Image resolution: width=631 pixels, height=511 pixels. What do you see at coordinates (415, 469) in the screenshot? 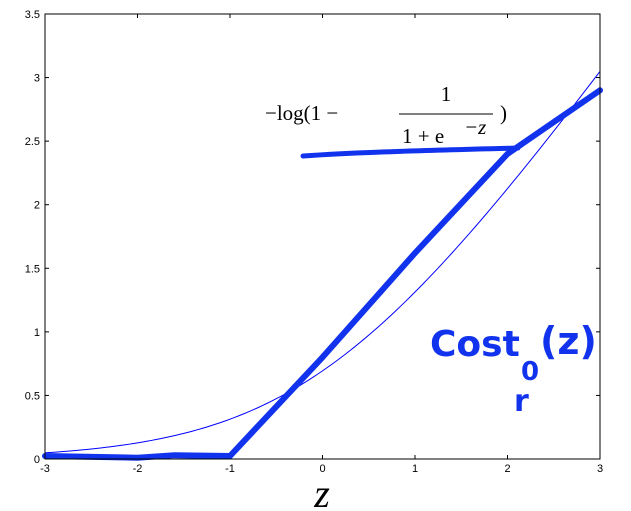
I see `x-tick-label: 1` at bounding box center [415, 469].